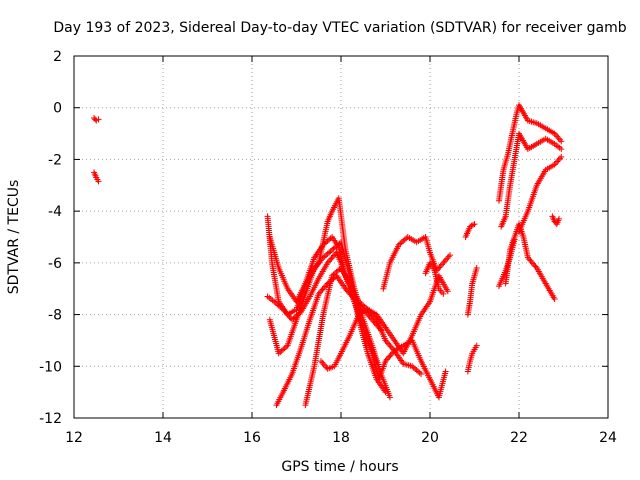 This screenshot has width=640, height=480. I want to click on y-axis-label: SDTVAR / TECUs, so click(14, 237).